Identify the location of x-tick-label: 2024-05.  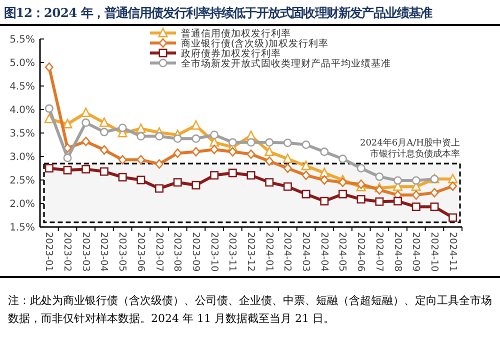
(342, 252).